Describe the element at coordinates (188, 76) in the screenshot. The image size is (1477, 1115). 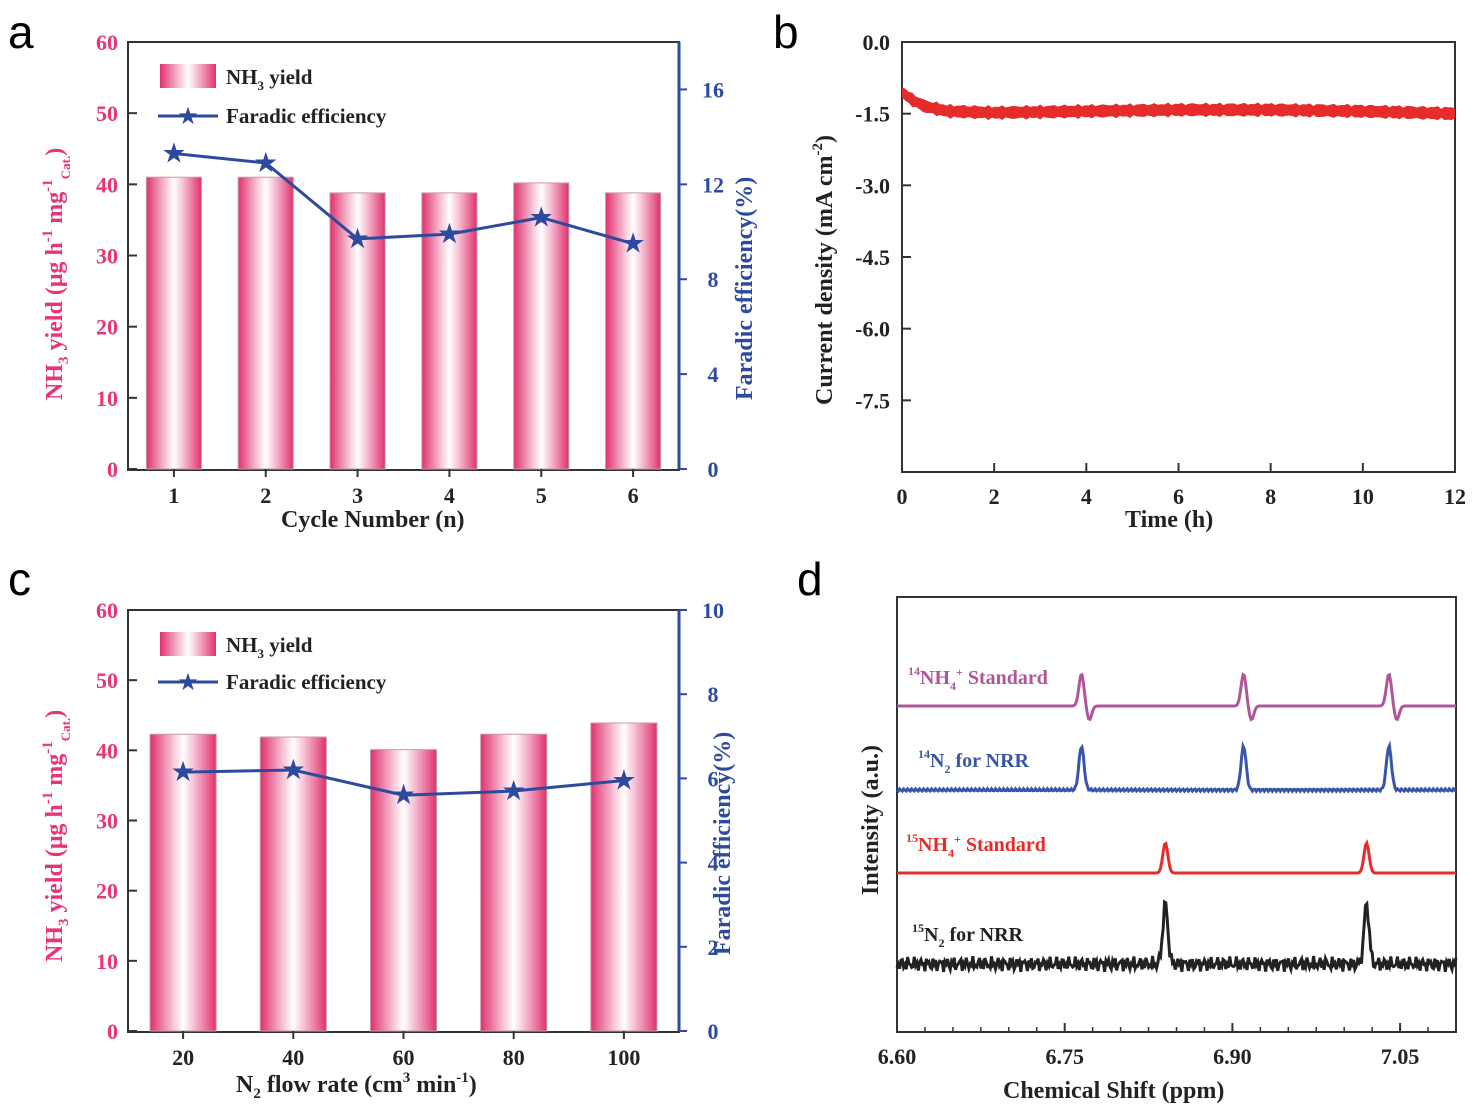
I see `legend-swatch-yield-a` at that location.